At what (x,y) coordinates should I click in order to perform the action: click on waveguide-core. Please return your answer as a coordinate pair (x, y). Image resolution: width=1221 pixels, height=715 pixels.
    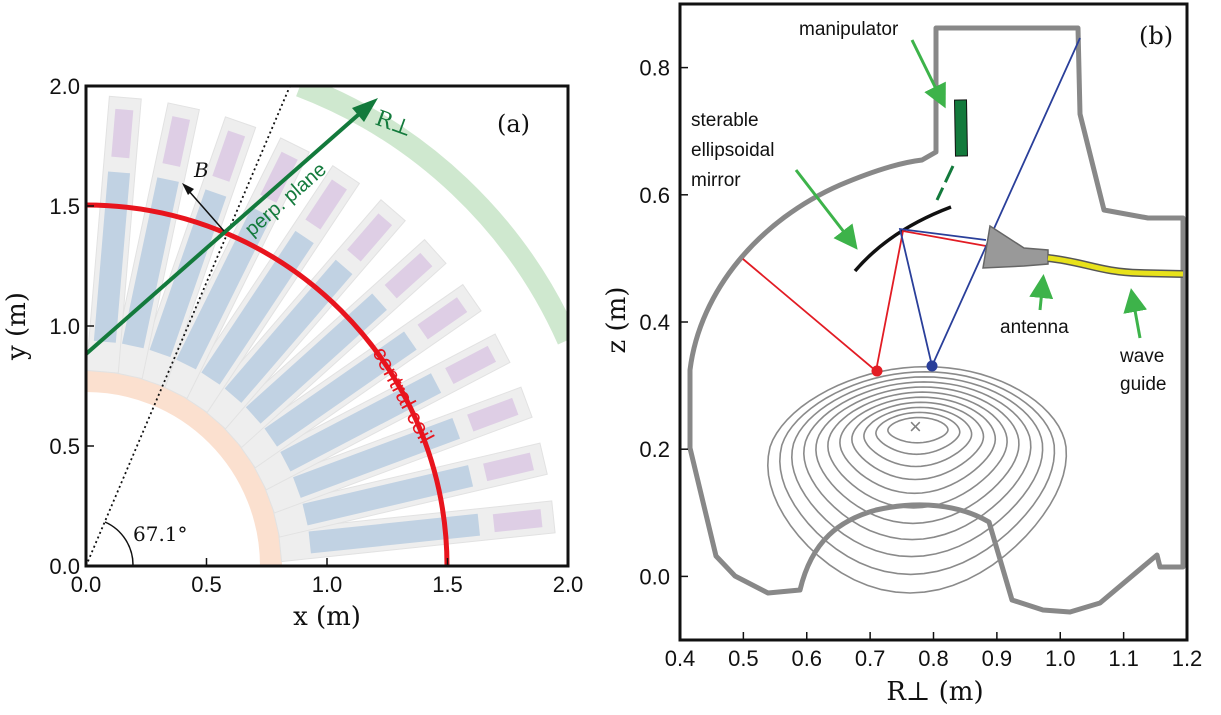
    Looking at the image, I should click on (1115, 266).